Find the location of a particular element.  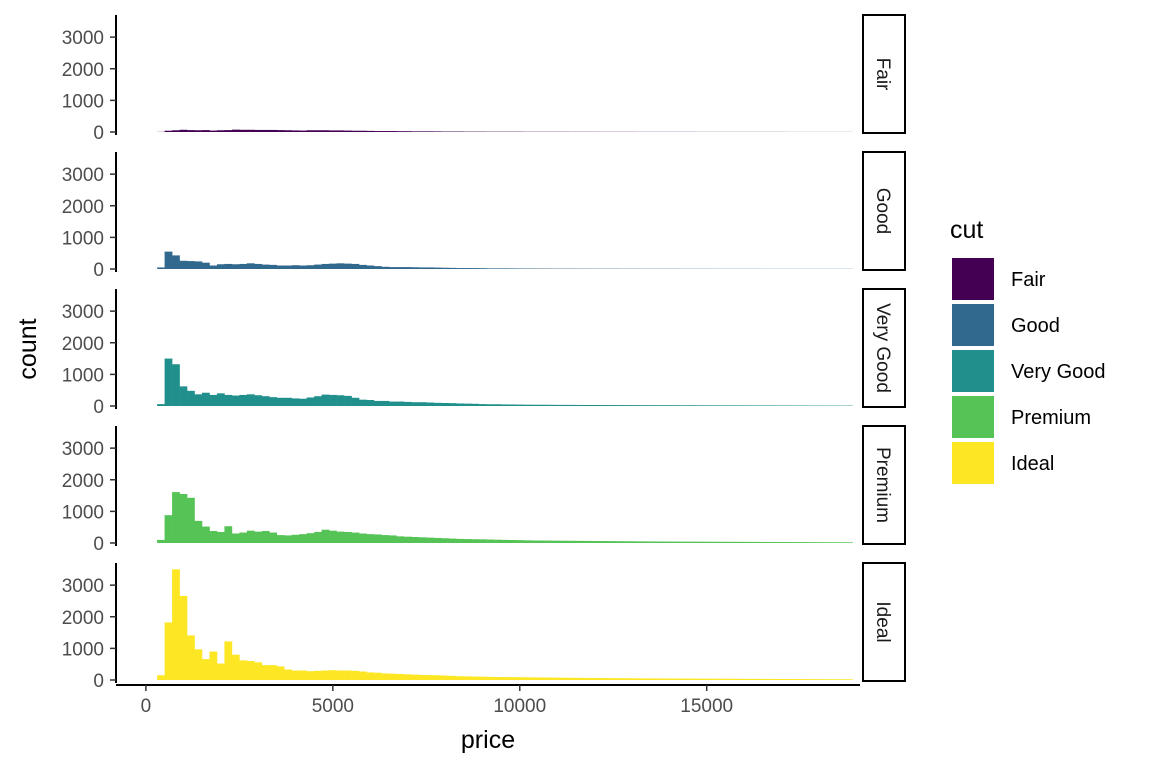

legend-item: Very Good is located at coordinates (1029, 371).